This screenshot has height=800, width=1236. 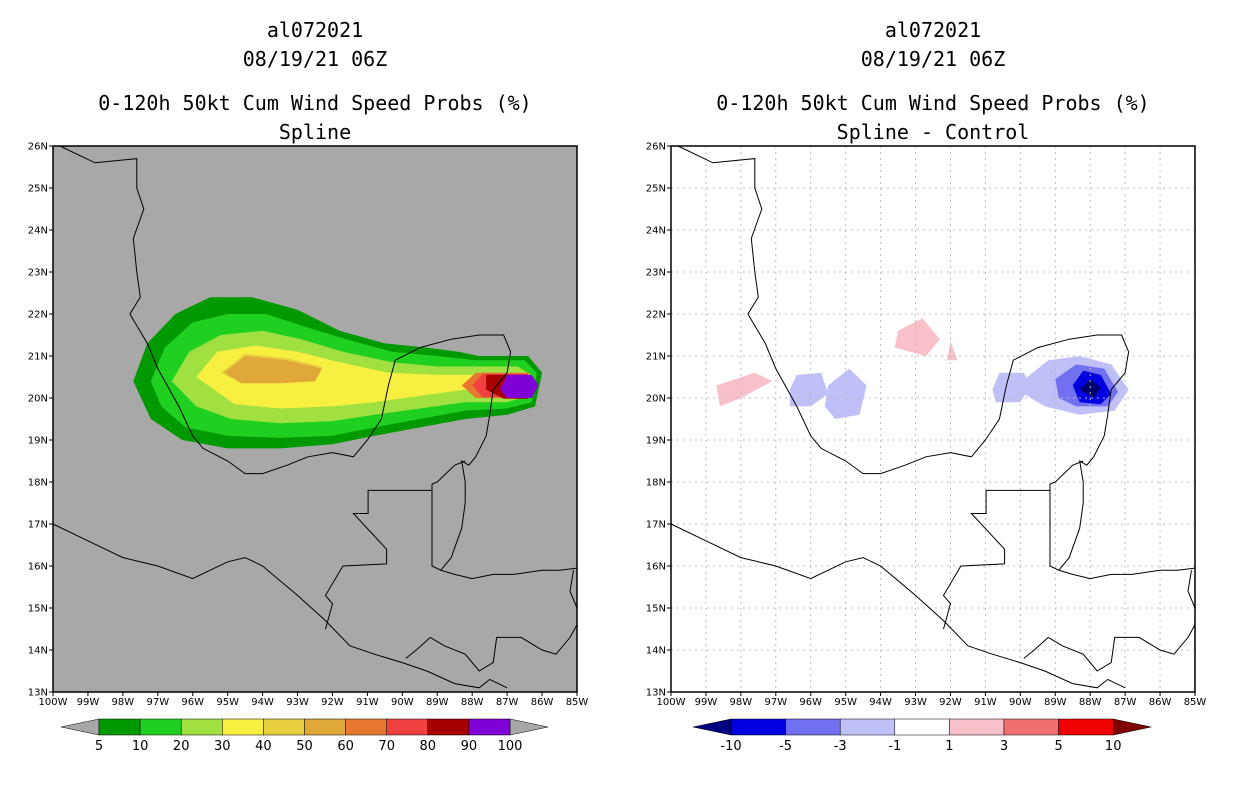 I want to click on right-product-title: 0-120h 50kt Cum Wind Speed Probs (%), so click(x=933, y=103).